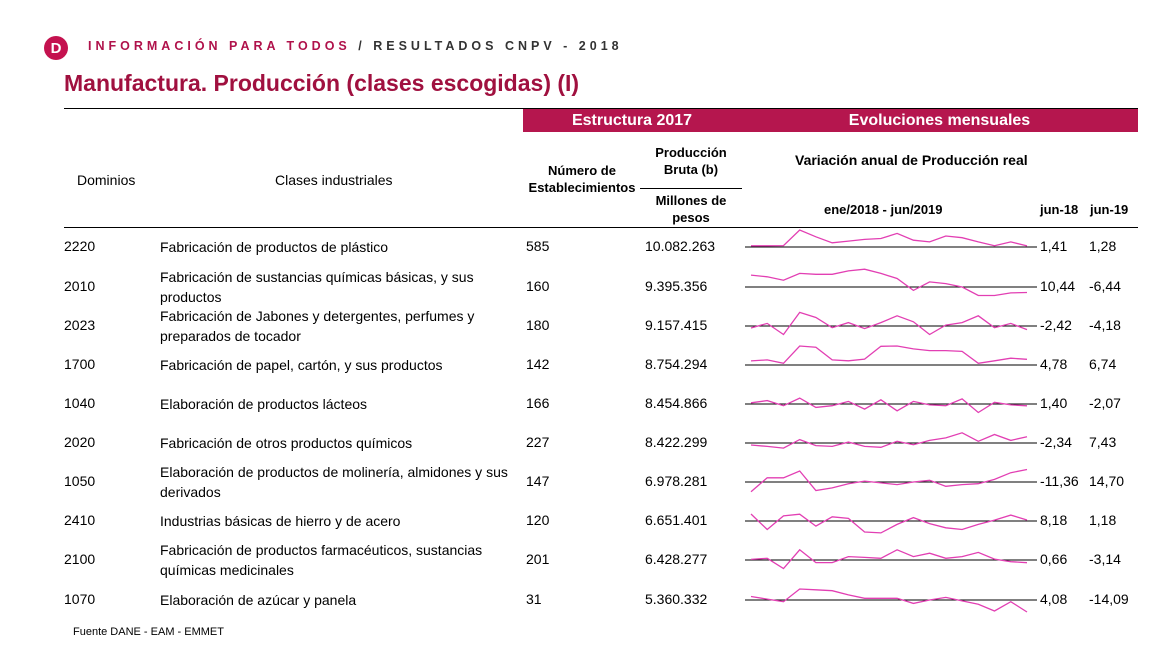 This screenshot has width=1170, height=658. Describe the element at coordinates (676, 286) in the screenshot. I see `cell-prod: 9.395.356` at that location.